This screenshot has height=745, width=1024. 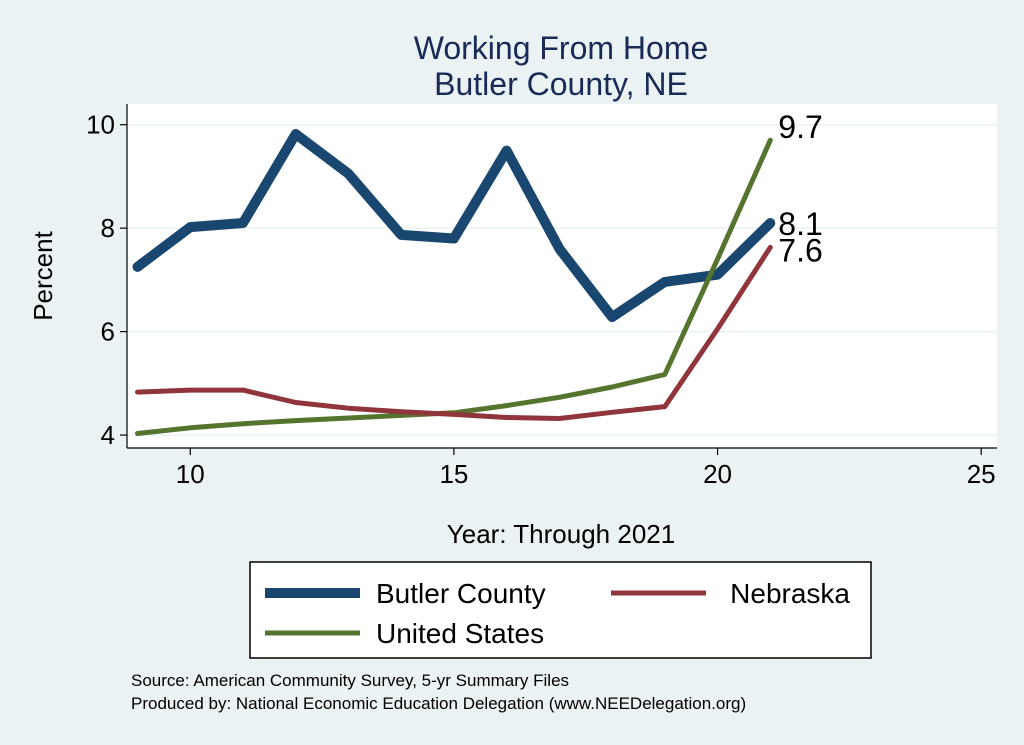 I want to click on y-tick-label-6: 6, so click(x=108, y=332).